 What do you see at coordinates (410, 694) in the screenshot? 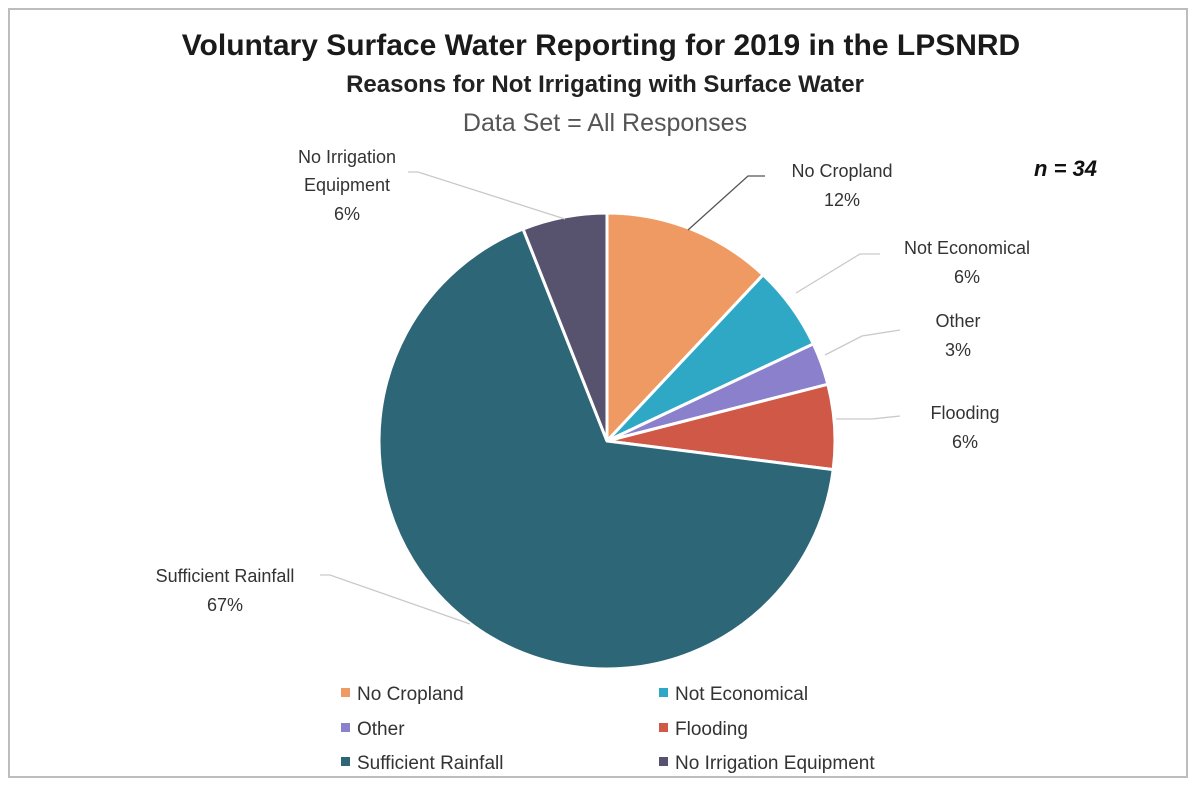
I see `legend-label-no-cropland: No Cropland` at bounding box center [410, 694].